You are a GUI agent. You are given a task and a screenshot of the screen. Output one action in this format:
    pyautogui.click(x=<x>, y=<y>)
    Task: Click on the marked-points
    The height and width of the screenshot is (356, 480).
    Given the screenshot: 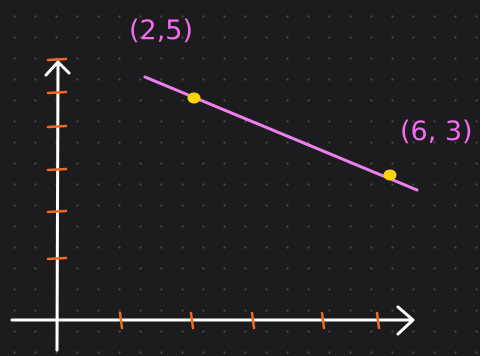 What is the action you would take?
    pyautogui.click(x=292, y=136)
    